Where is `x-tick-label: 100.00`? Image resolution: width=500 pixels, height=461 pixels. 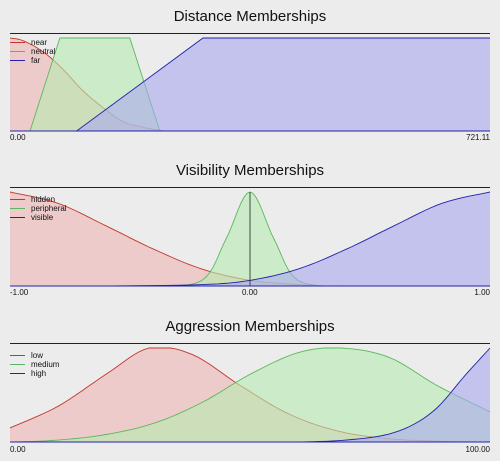 x-tick-label: 100.00 is located at coordinates (477, 449).